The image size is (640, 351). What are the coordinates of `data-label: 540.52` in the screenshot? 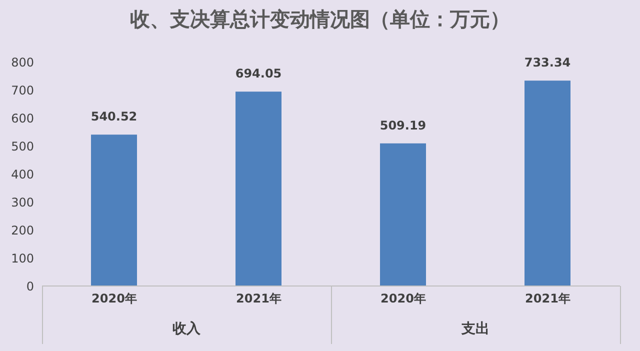 It's located at (114, 117).